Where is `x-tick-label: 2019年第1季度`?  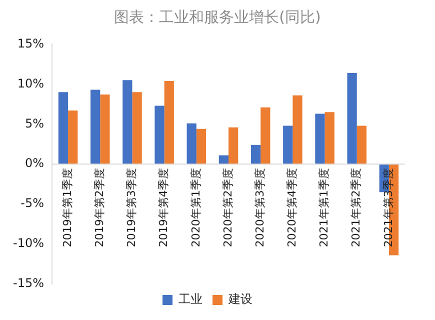 x-tick-label: 2019年第1季度 is located at coordinates (67, 208).